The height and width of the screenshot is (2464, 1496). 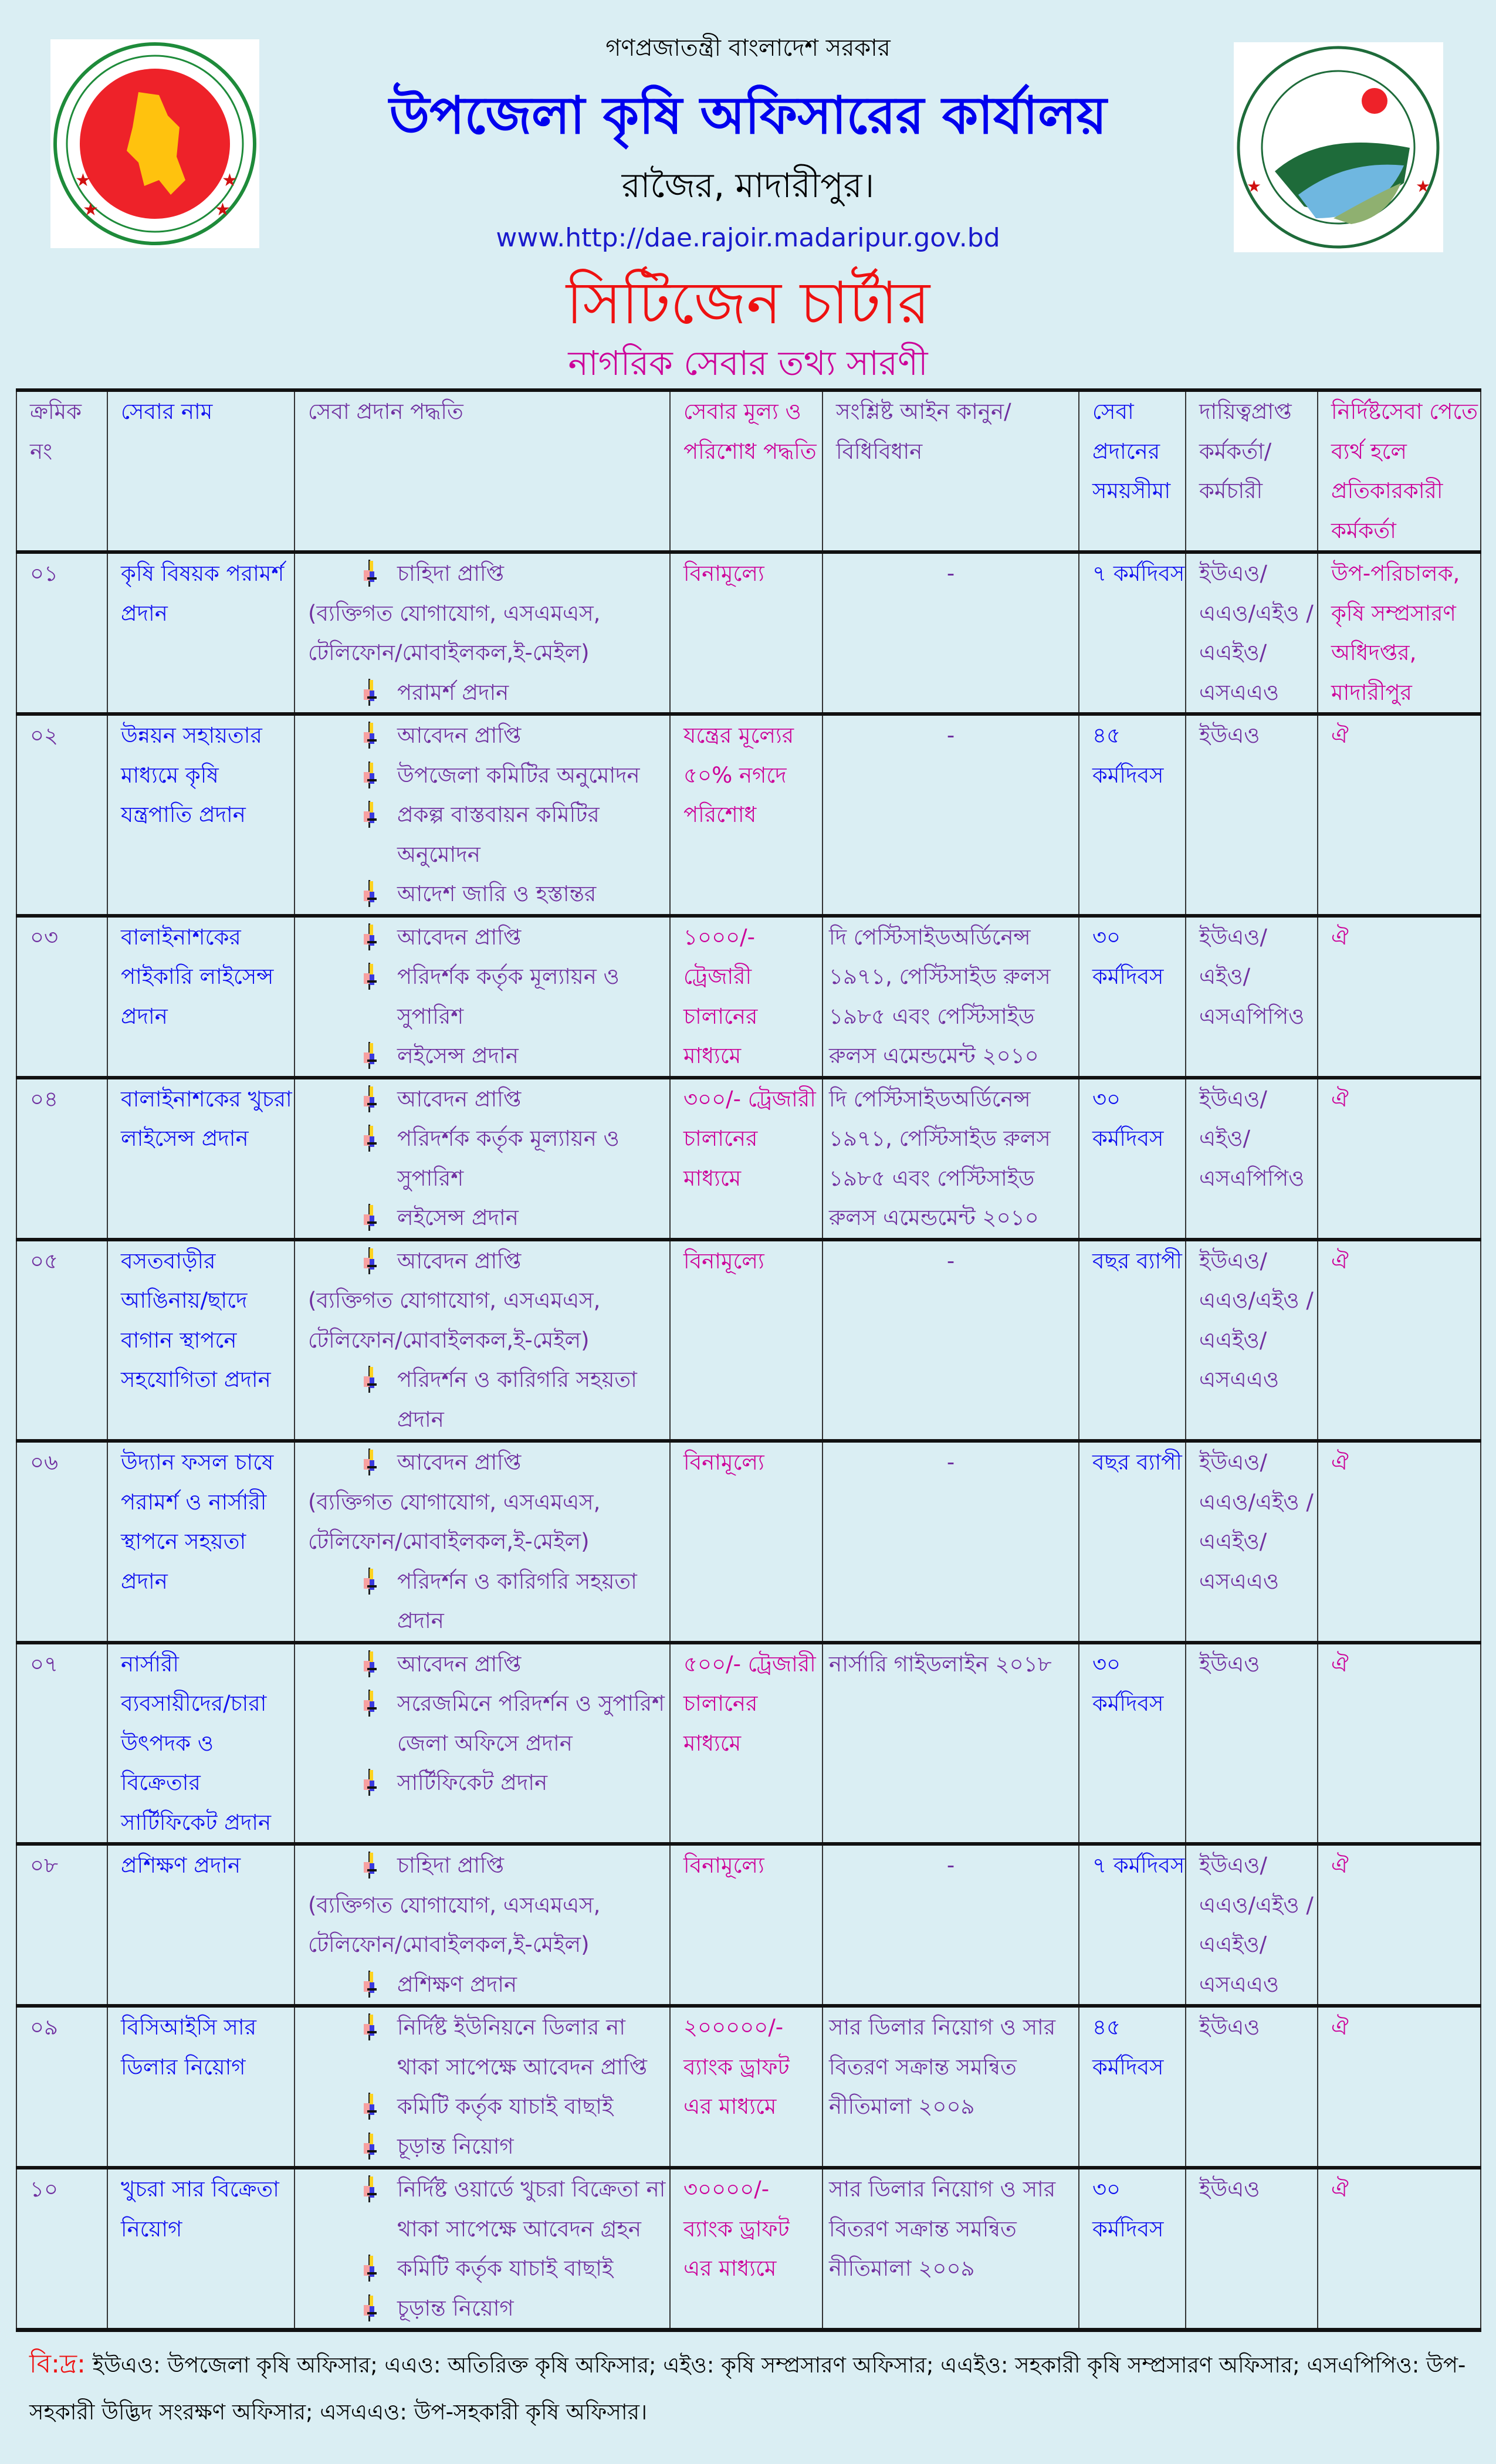 What do you see at coordinates (498, 834) in the screenshot?
I see `method-text: প্রকল্প বাস্তবায়ন কমিটির অনুমোদন` at bounding box center [498, 834].